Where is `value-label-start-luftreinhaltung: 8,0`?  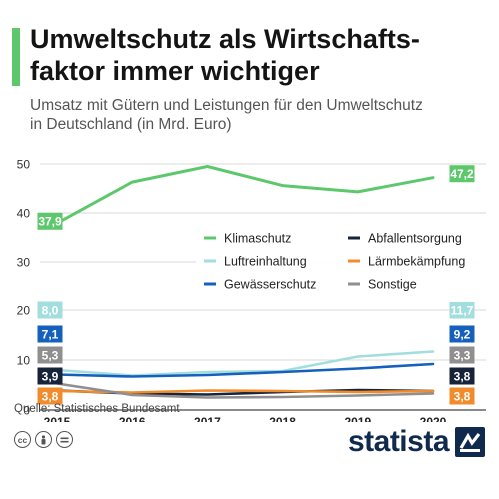
value-label-start-luftreinhaltung: 8,0 is located at coordinates (50, 310).